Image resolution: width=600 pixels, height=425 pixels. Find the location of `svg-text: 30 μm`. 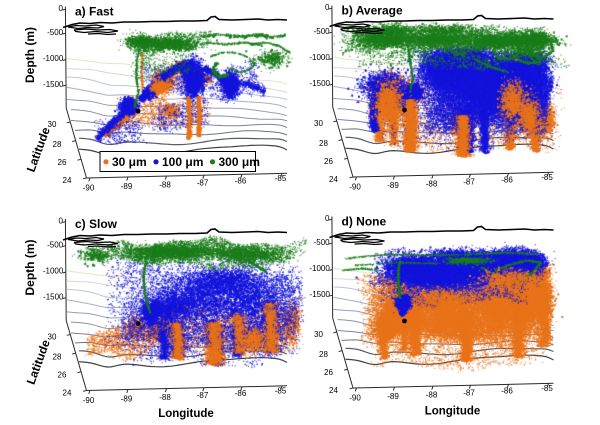

svg-text: 30 μm is located at coordinates (129, 162).